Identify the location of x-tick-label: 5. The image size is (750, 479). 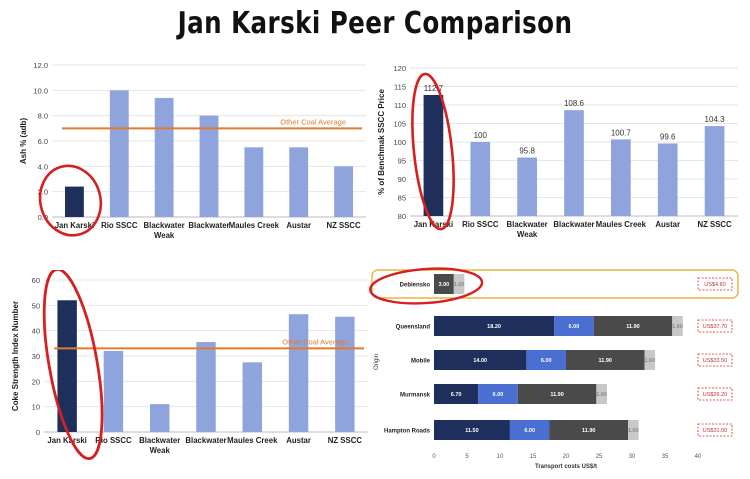
(467, 457).